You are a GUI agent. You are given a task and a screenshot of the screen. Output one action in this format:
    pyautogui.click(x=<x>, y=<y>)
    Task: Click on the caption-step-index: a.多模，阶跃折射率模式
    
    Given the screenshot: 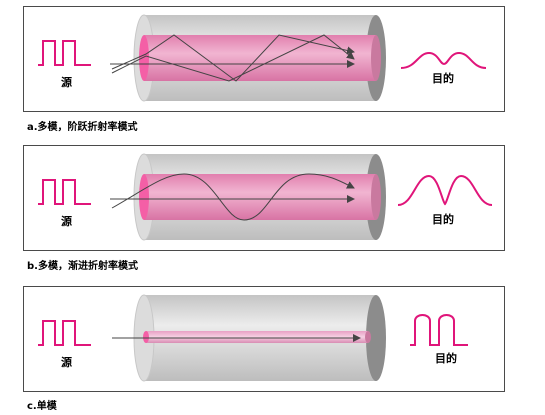 What is the action you would take?
    pyautogui.click(x=82, y=127)
    